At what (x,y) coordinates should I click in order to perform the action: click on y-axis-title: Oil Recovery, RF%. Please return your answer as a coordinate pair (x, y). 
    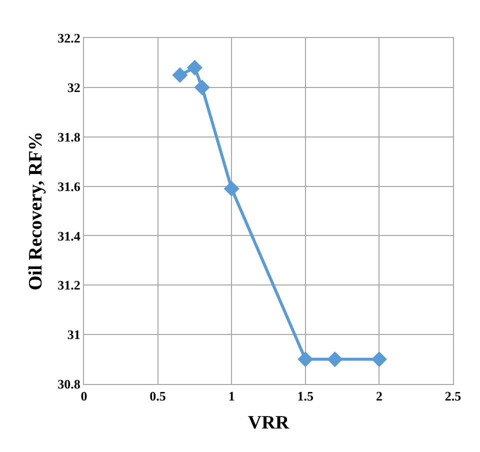
    Looking at the image, I should click on (36, 211).